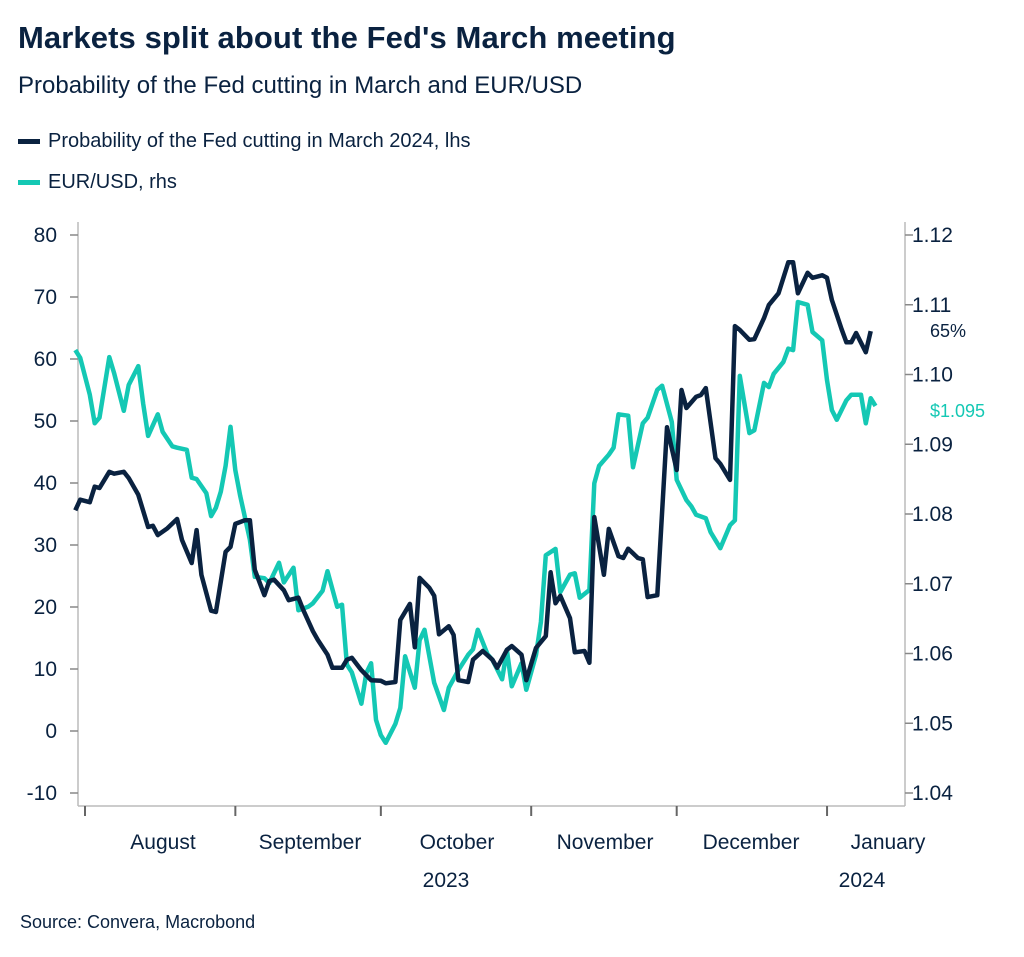 The height and width of the screenshot is (957, 1024). Describe the element at coordinates (862, 880) in the screenshot. I see `x-axis-year-label: 2024` at that location.